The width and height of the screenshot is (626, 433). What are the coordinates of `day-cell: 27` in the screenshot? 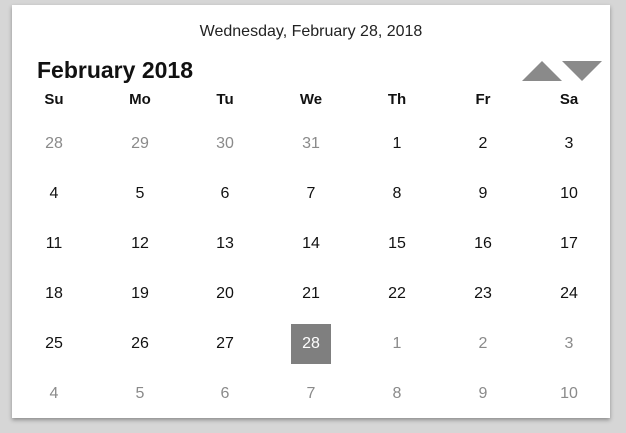 It's located at (225, 343).